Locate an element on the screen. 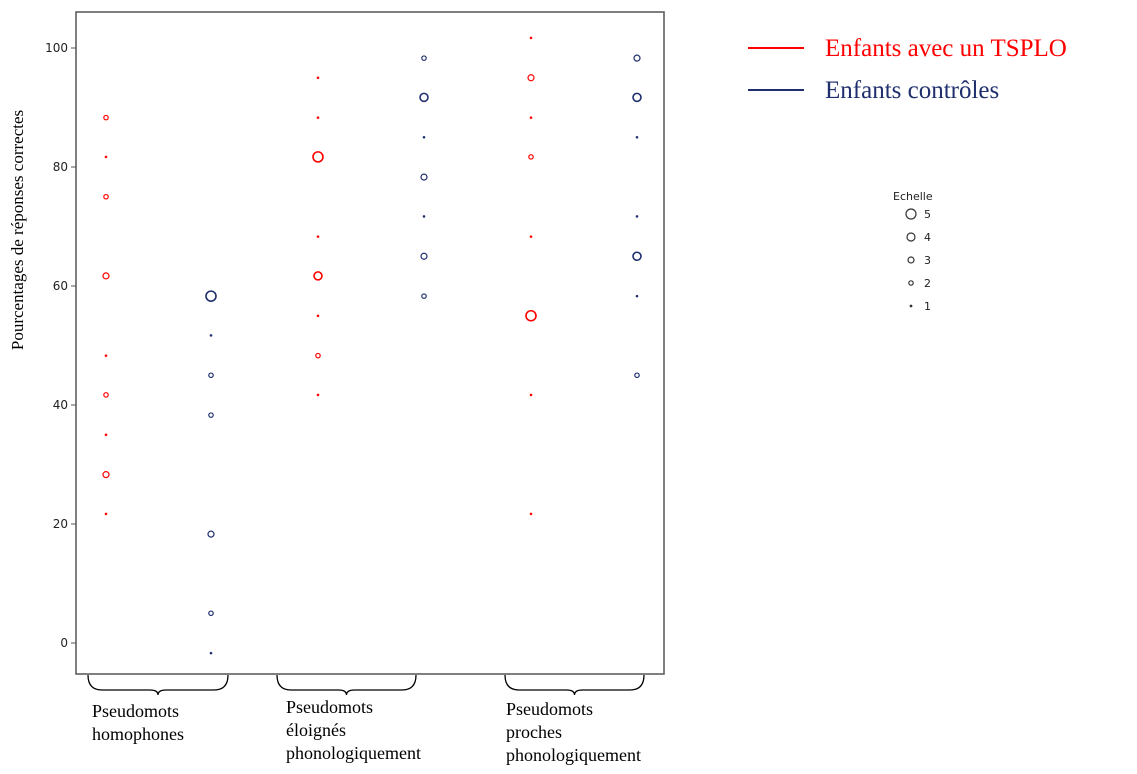  legend-label: Enfants avec un TSPLO is located at coordinates (946, 48).